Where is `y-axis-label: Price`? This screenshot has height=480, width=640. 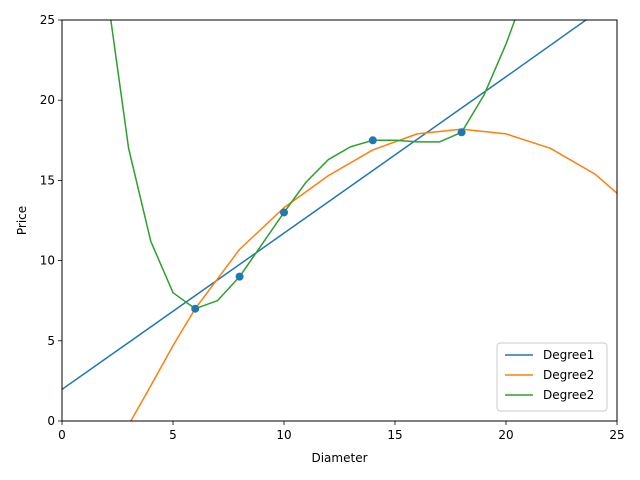 y-axis-label: Price is located at coordinates (22, 220).